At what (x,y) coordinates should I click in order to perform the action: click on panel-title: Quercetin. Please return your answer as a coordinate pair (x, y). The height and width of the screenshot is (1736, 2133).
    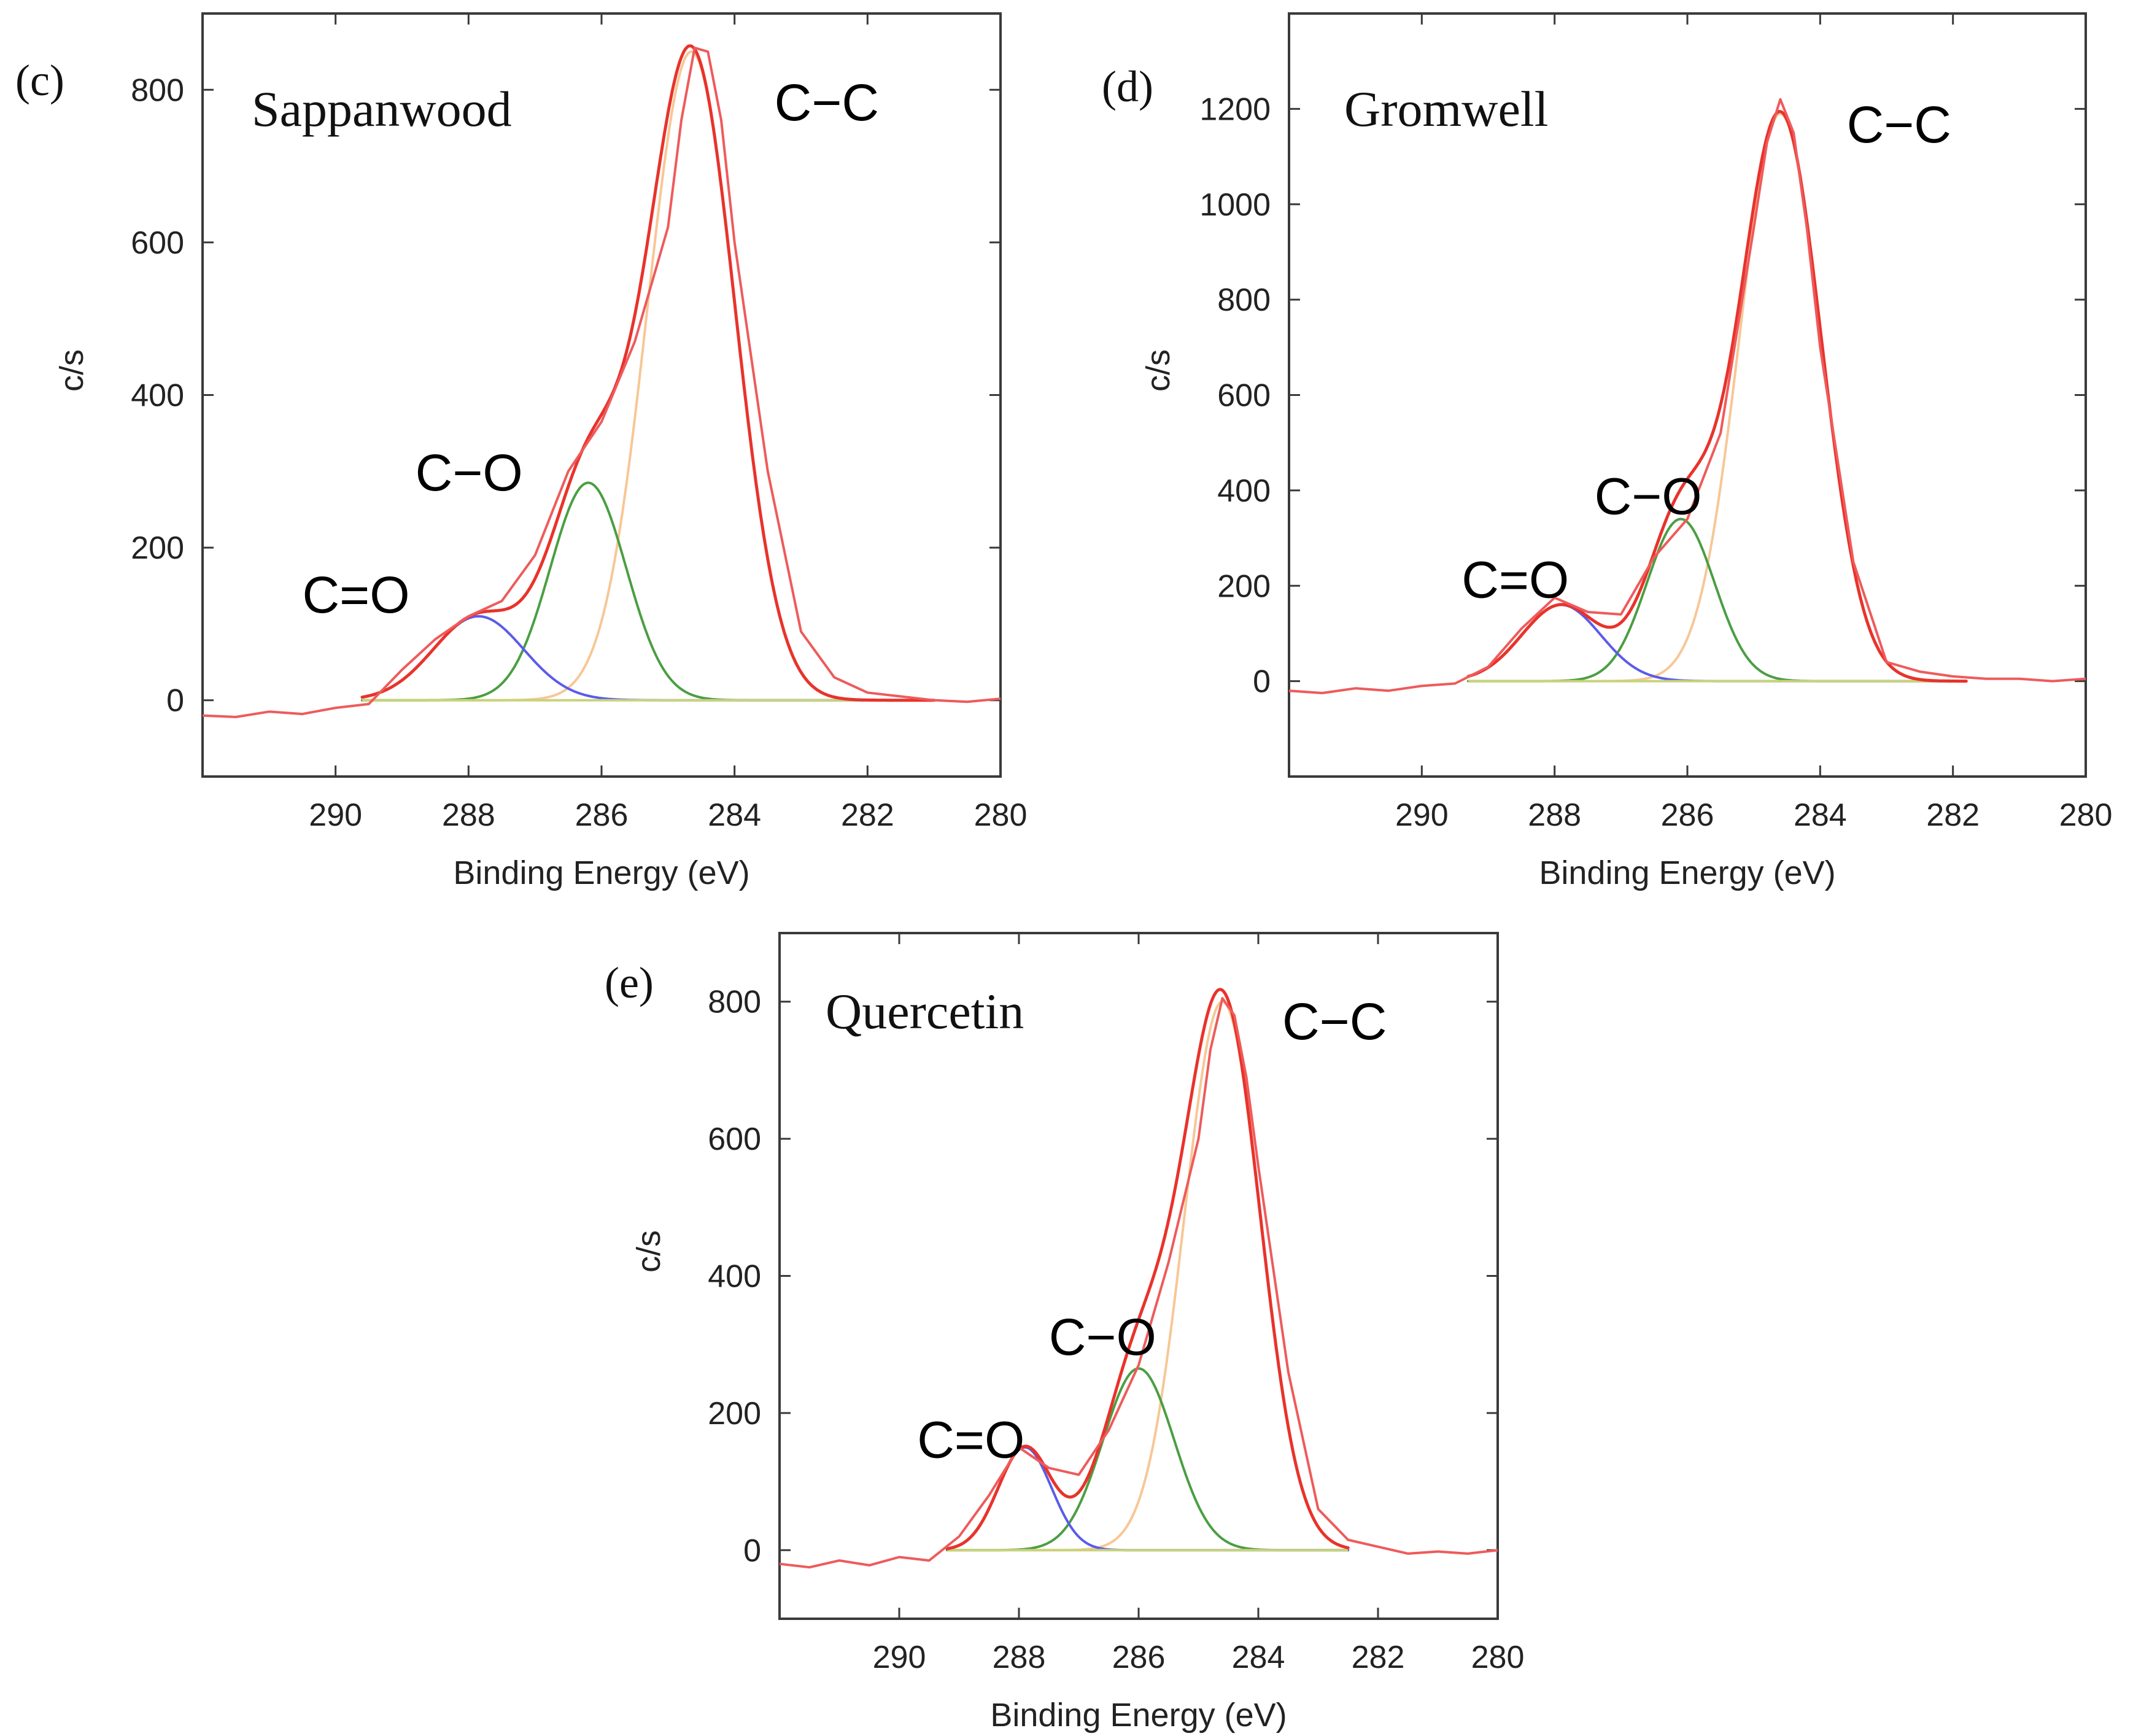
    Looking at the image, I should click on (925, 1011).